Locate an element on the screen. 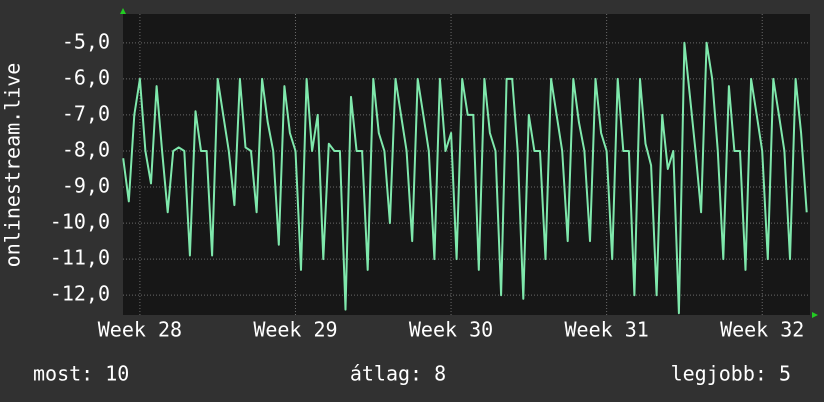 The image size is (824, 402). y-tick-label: -12,0 is located at coordinates (80, 294).